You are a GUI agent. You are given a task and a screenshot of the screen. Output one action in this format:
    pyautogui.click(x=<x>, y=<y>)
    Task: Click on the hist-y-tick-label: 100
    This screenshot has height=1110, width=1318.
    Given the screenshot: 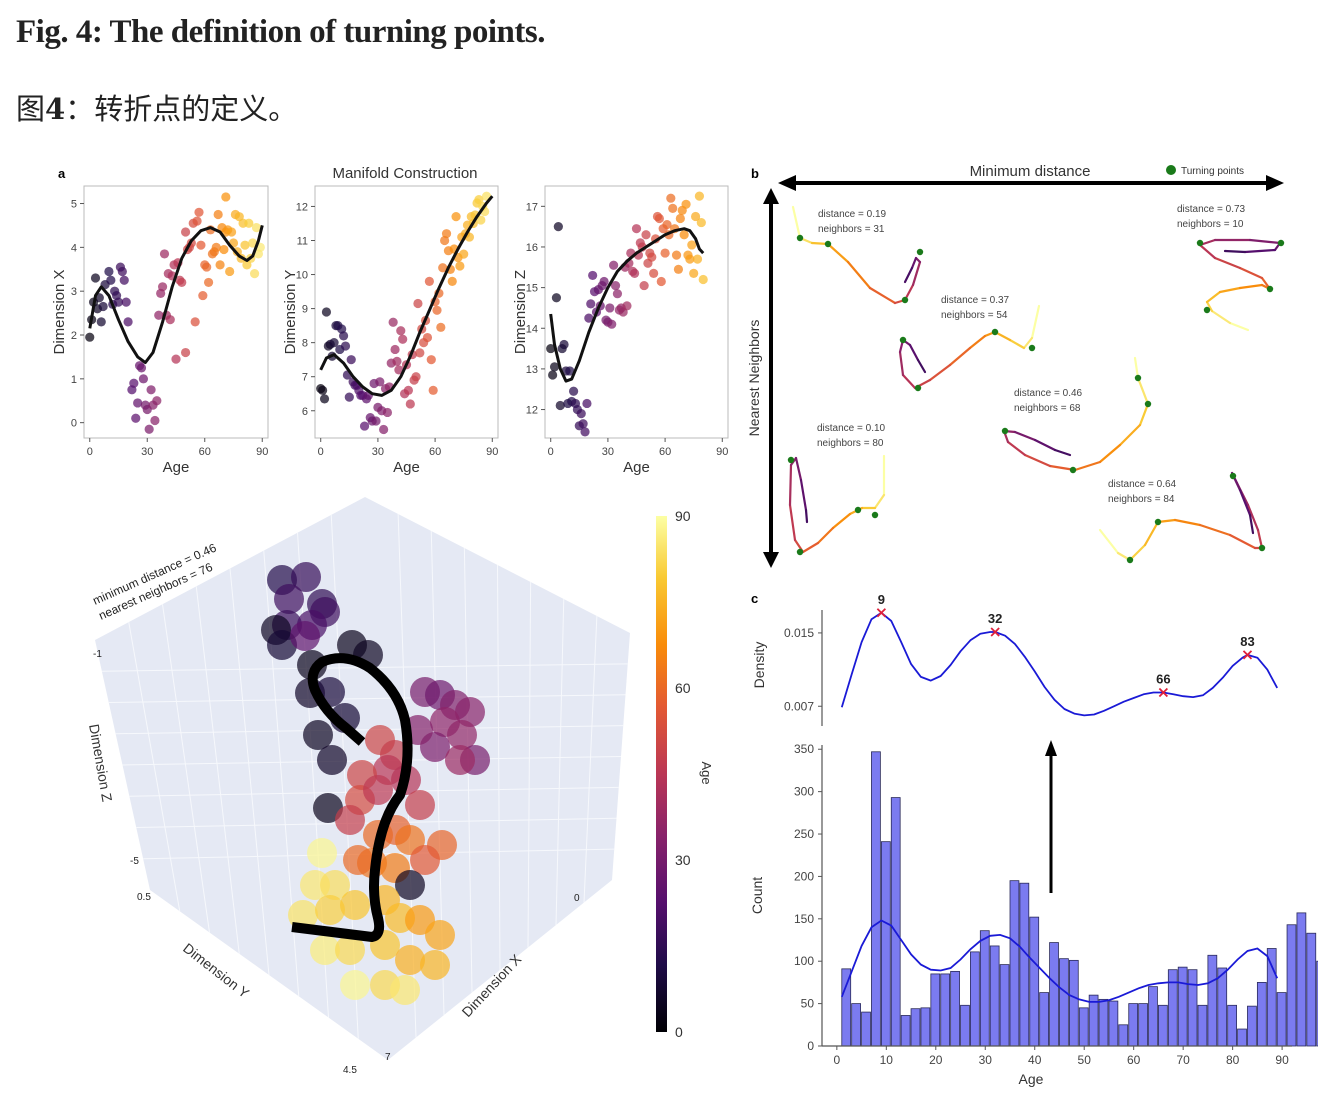 What is the action you would take?
    pyautogui.click(x=804, y=961)
    